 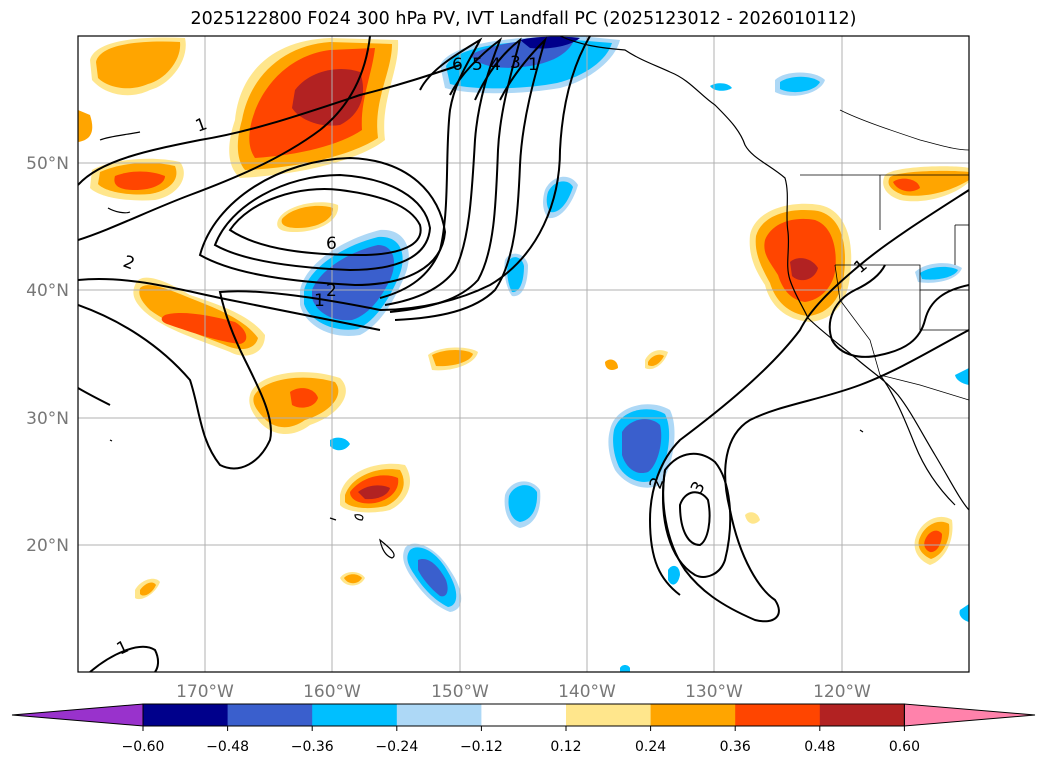 I want to click on state-borders, so click(x=884, y=287).